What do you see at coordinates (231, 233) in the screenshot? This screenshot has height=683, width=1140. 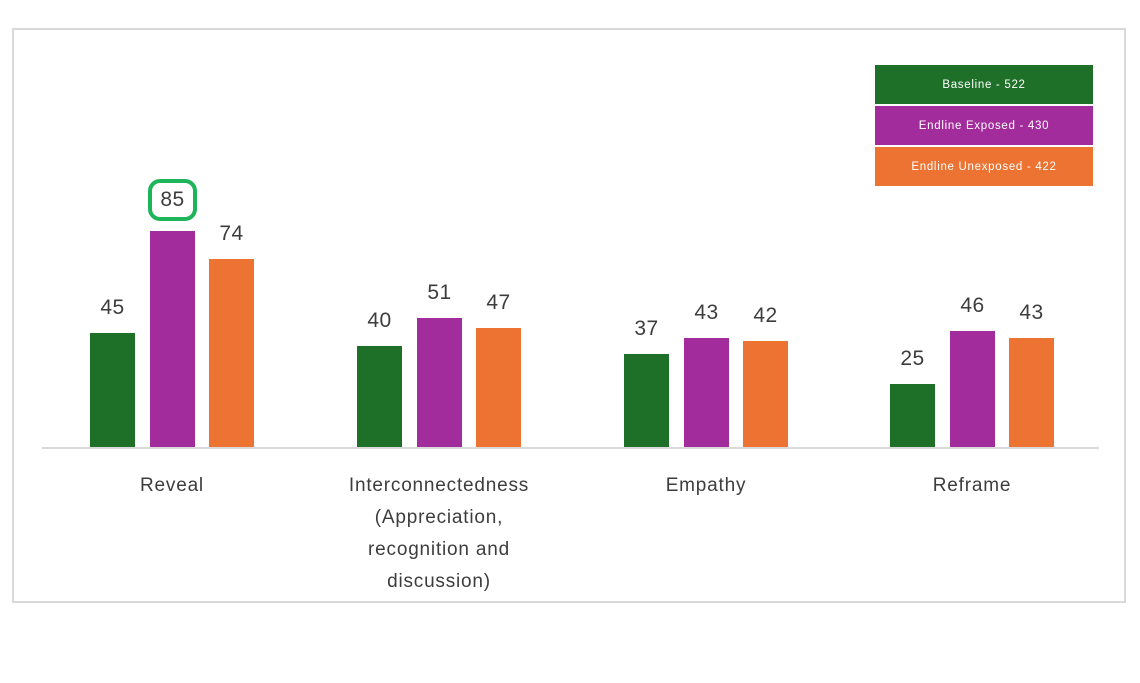 I see `bar-value-label: 74` at bounding box center [231, 233].